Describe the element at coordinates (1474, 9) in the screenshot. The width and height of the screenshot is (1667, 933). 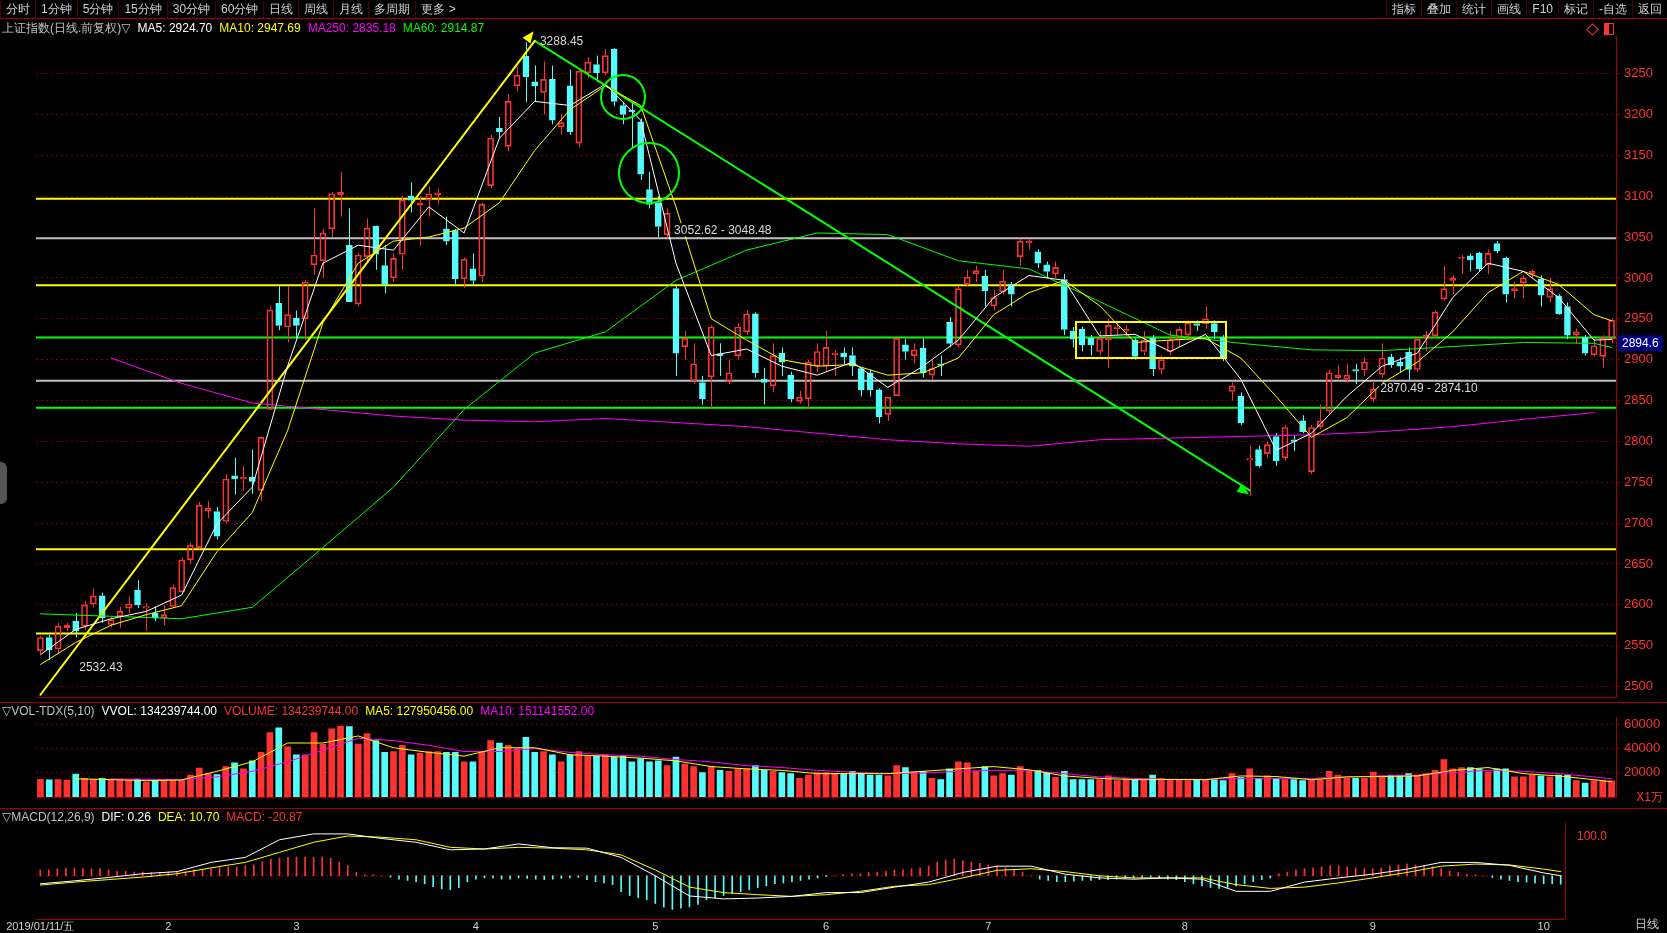
I see `text: 统计` at that location.